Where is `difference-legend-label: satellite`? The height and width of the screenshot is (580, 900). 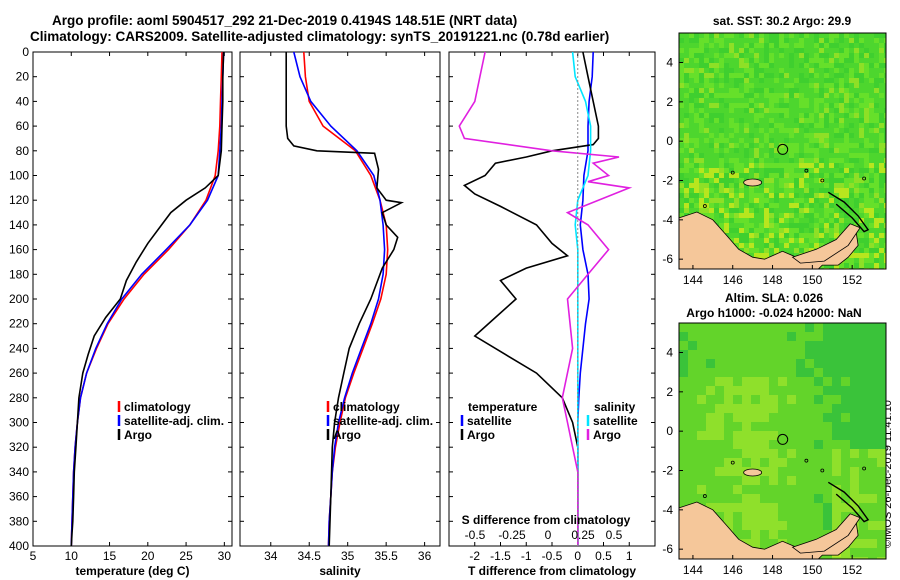
difference-legend-label: satellite is located at coordinates (489, 421).